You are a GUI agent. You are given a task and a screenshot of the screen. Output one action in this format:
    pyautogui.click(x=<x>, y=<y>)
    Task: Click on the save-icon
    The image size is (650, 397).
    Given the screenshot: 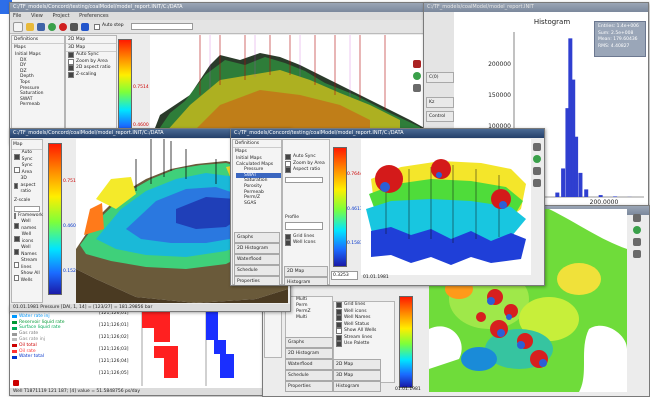 What is the action you would take?
    pyautogui.click(x=41, y=27)
    